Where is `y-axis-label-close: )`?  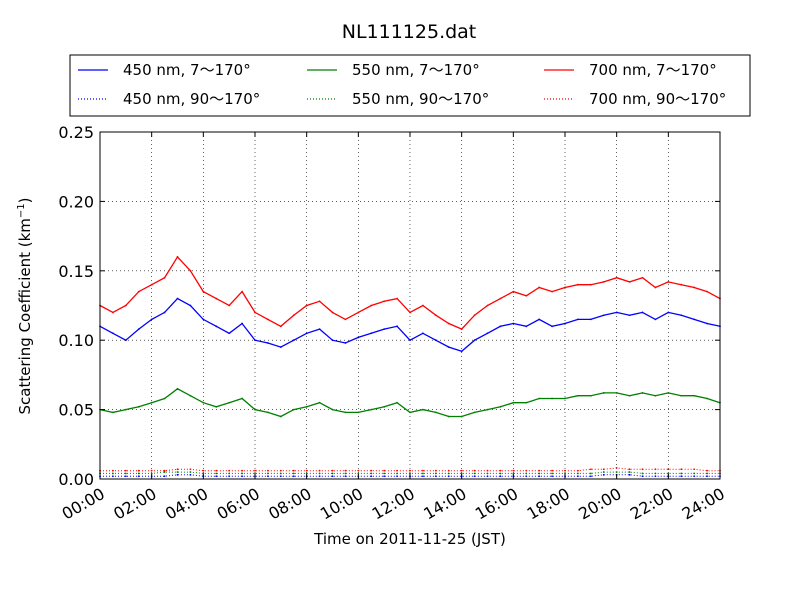
y-axis-label-close: ) is located at coordinates (25, 200).